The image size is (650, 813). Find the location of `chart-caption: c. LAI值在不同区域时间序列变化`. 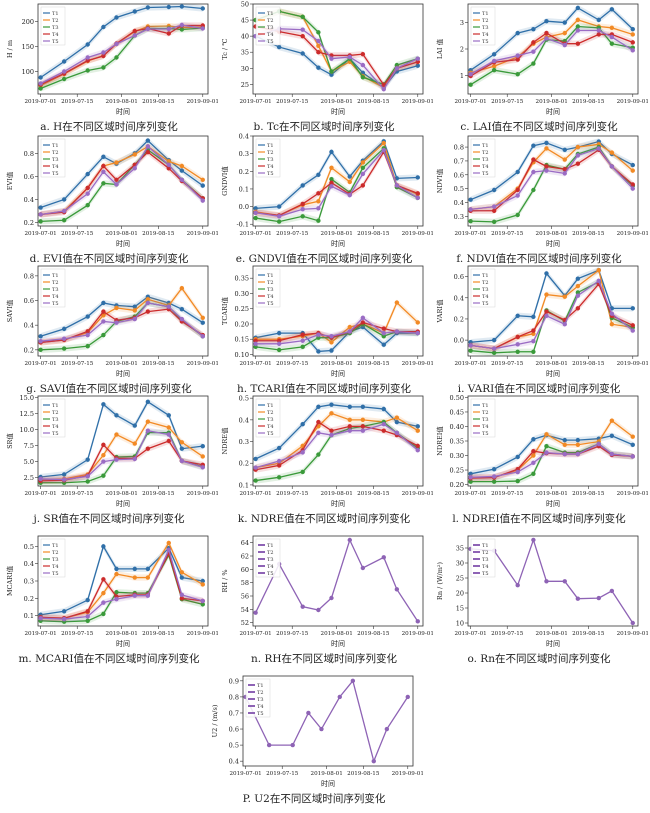

chart-caption: c. LAI值在不同区域时间序列变化 is located at coordinates (539, 127).